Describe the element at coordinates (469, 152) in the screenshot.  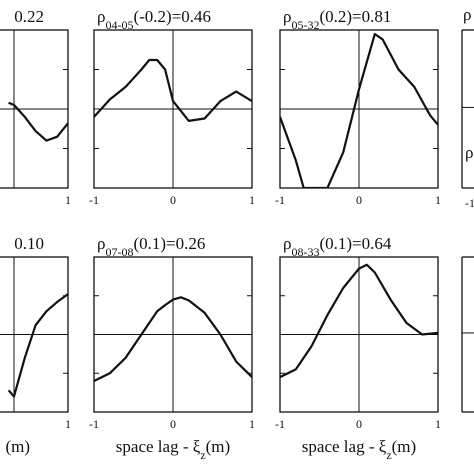
I see `partial-curve-label: ρ` at that location.